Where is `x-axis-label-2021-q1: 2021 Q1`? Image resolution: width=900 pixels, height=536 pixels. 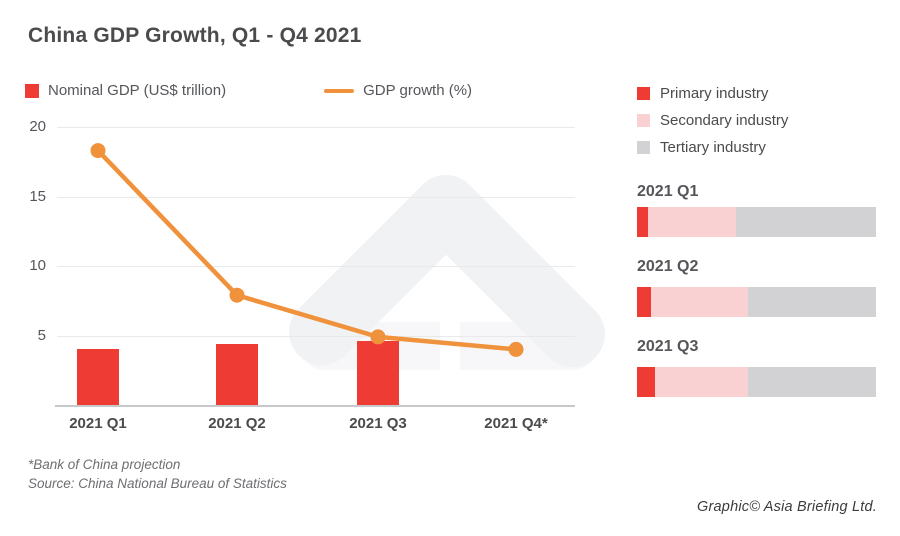 x-axis-label-2021-q1: 2021 Q1 is located at coordinates (98, 423).